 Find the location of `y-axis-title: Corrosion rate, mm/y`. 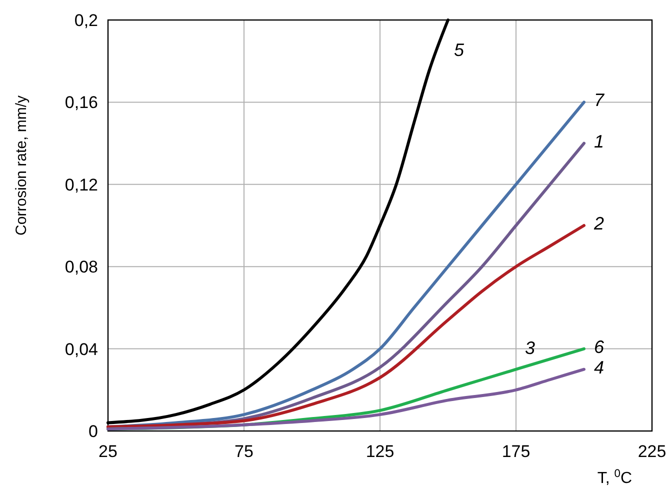

y-axis-title: Corrosion rate, mm/y is located at coordinates (21, 165).